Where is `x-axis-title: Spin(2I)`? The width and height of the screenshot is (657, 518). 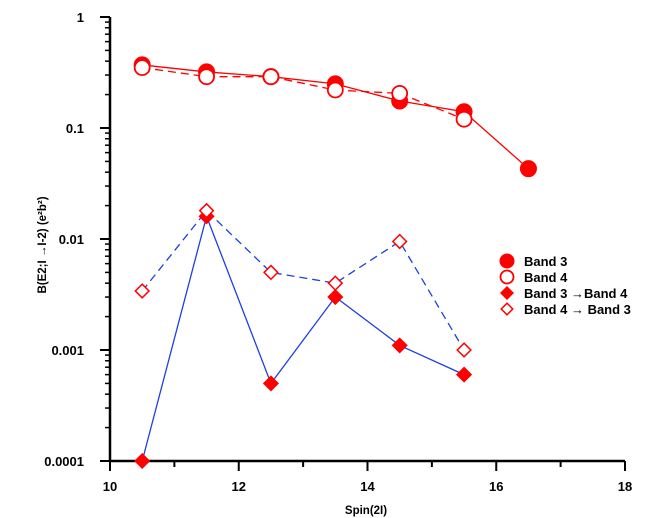 x-axis-title: Spin(2I) is located at coordinates (366, 511).